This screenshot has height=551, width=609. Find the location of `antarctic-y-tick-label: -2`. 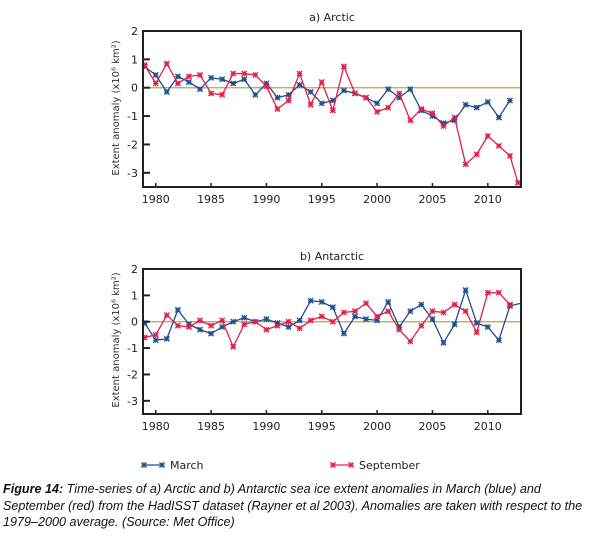

antarctic-y-tick-label: -2 is located at coordinates (132, 374).